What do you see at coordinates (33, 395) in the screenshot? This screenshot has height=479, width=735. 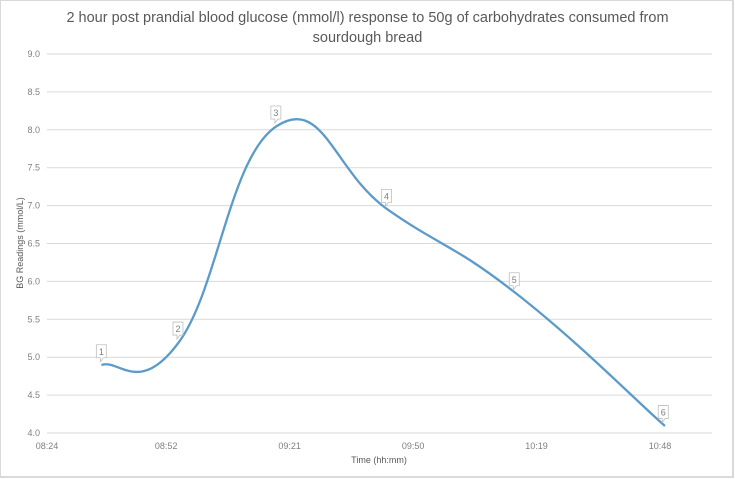 I see `y-tick-label: 4.5` at bounding box center [33, 395].